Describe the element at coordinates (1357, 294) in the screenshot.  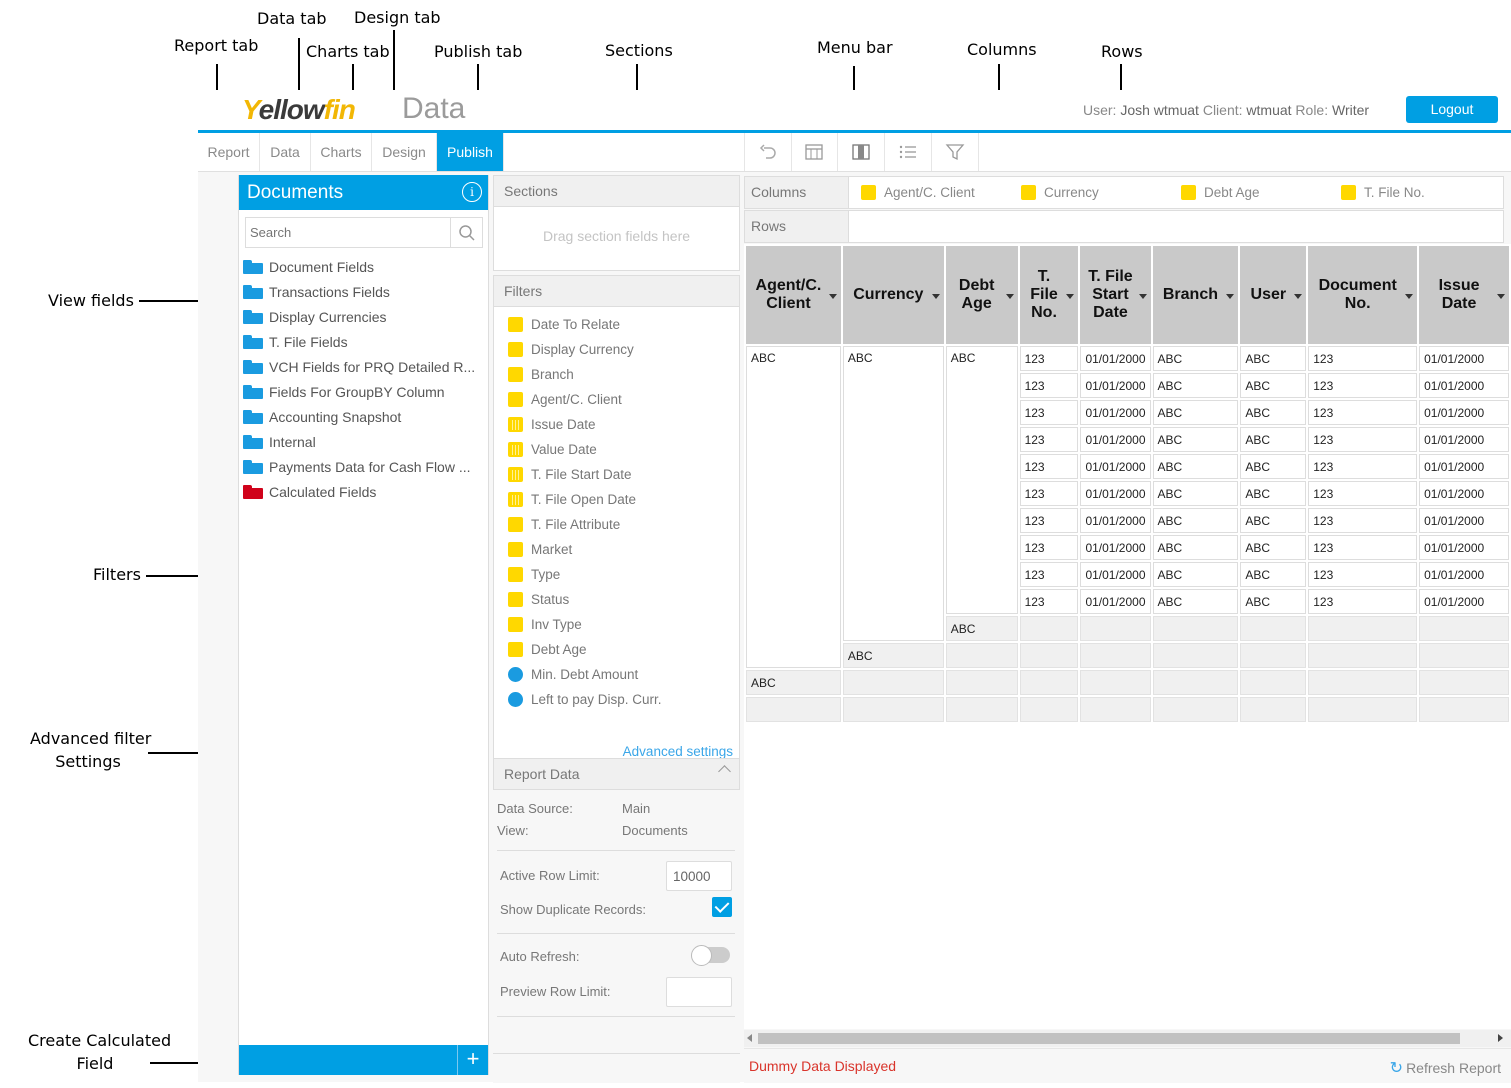
I see `column-header-label: Document No.` at that location.